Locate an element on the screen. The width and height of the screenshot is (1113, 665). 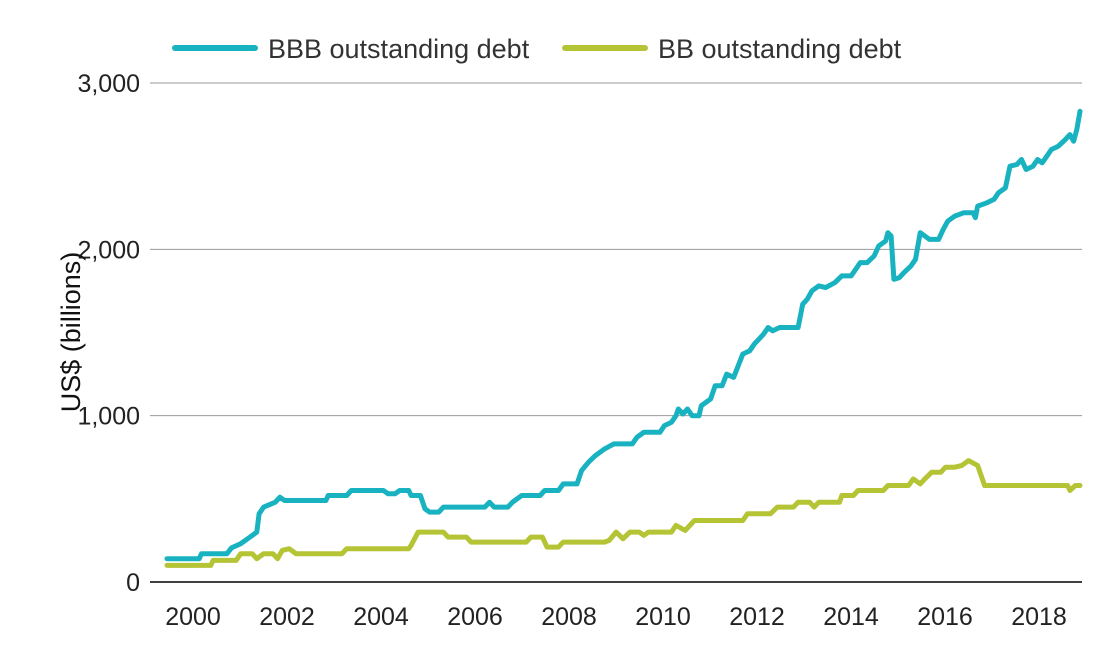
x-tick-label: 2010 is located at coordinates (663, 617).